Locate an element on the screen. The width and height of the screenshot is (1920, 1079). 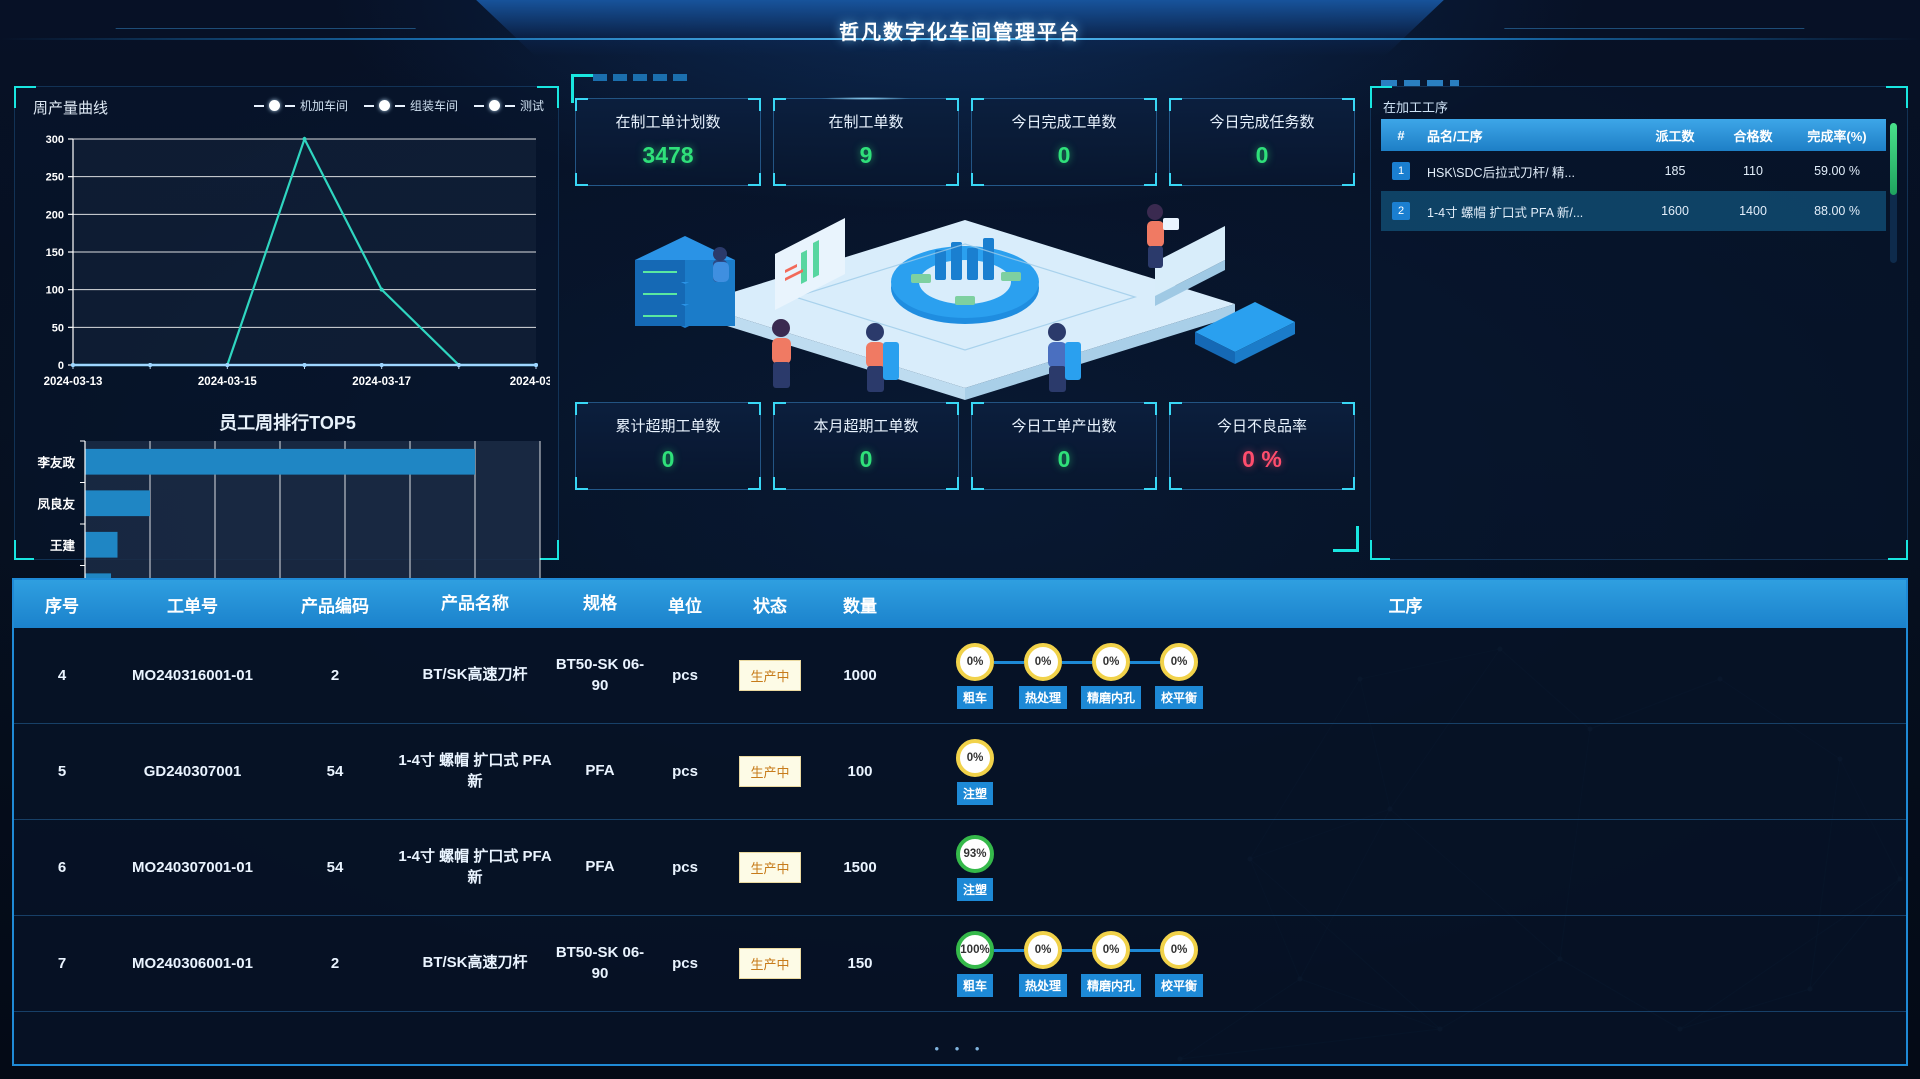
kpi-row-bottom: 累计超期工单数 0 本月超期工单数 0 今日工单产出数 0 今日不良品率 0 % is located at coordinates (965, 446).